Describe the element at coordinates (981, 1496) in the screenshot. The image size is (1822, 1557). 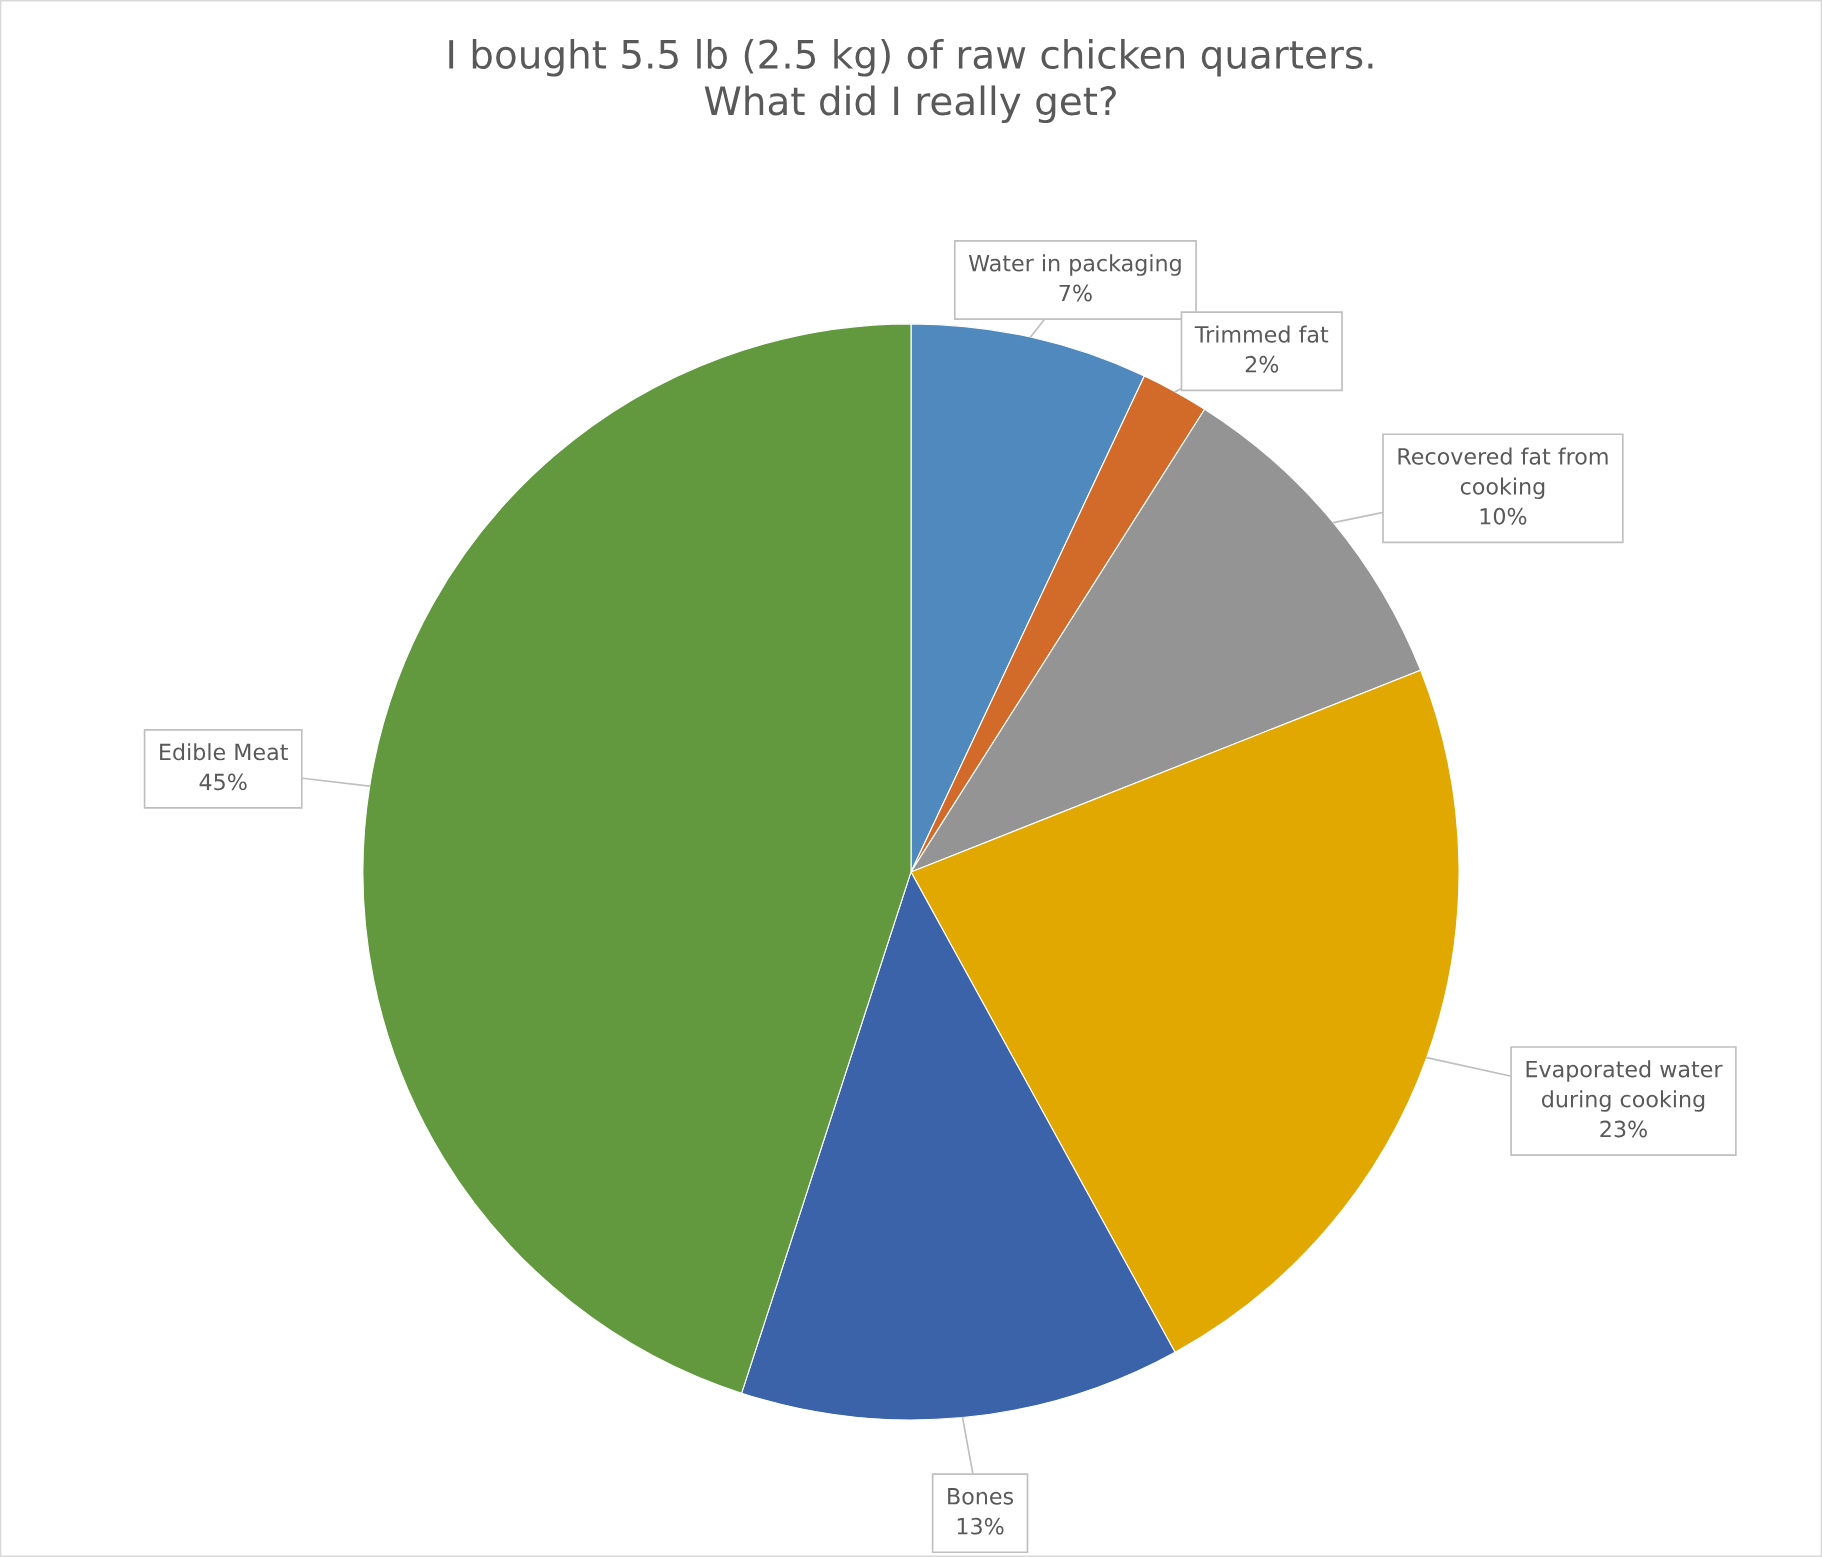
I see `slice-label: Bones` at that location.